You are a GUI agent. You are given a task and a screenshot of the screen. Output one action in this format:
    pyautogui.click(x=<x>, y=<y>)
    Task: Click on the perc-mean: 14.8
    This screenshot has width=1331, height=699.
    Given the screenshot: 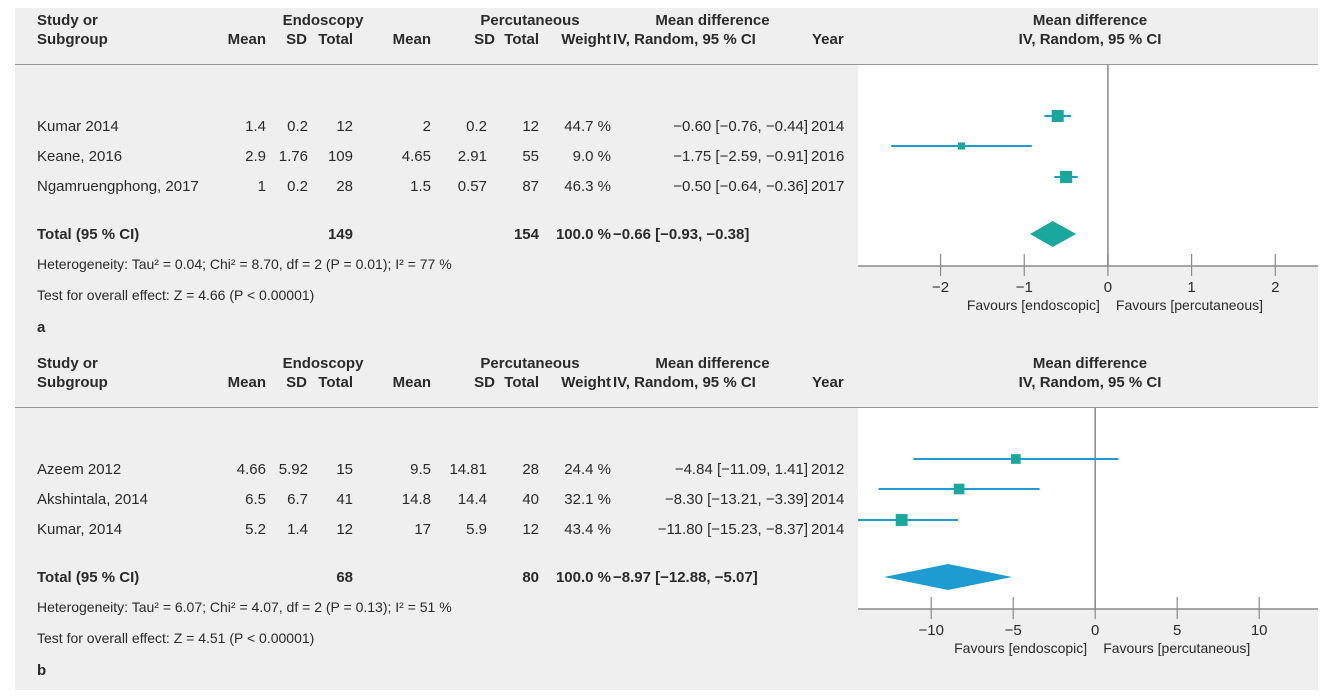 What is the action you would take?
    pyautogui.click(x=416, y=499)
    